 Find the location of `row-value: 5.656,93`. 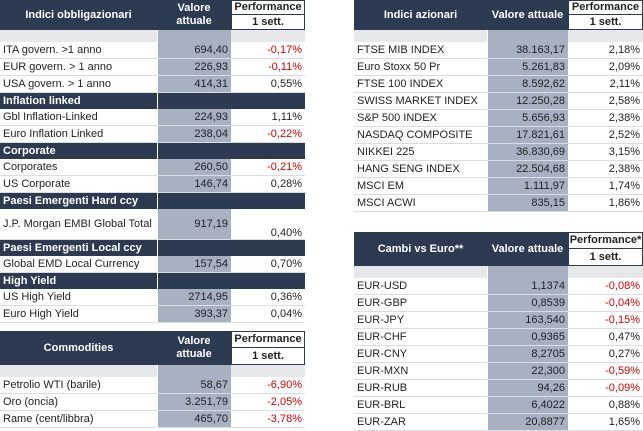

row-value: 5.656,93 is located at coordinates (527, 118).